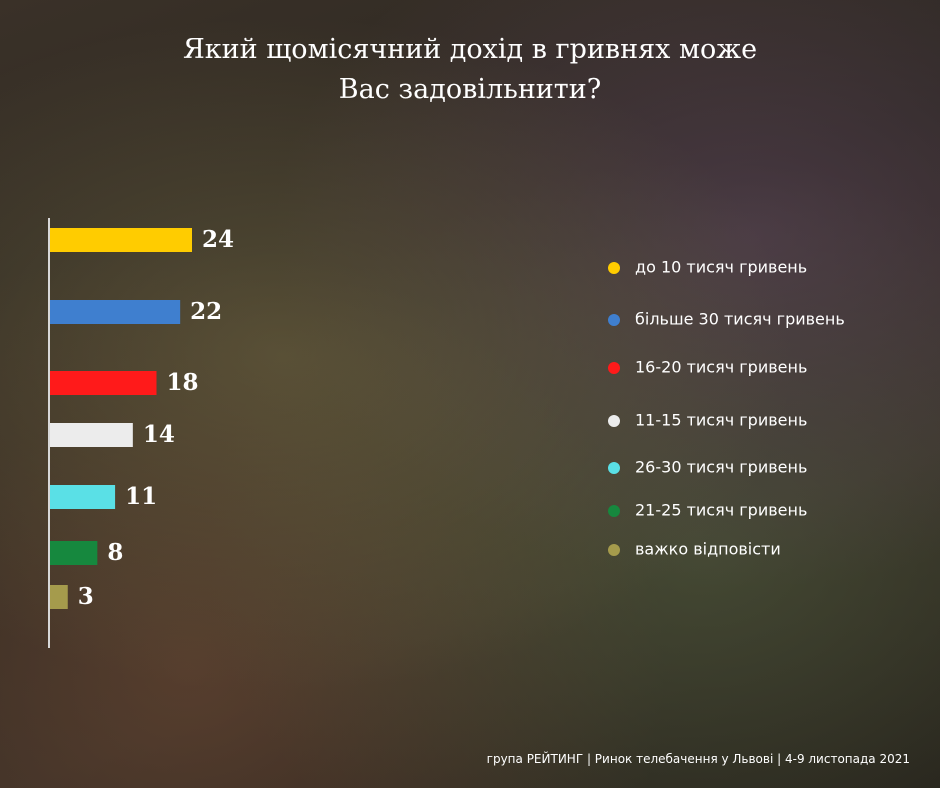 This screenshot has width=940, height=788. Describe the element at coordinates (740, 319) in the screenshot. I see `legend-label: більше 30 тисяч гривень` at that location.